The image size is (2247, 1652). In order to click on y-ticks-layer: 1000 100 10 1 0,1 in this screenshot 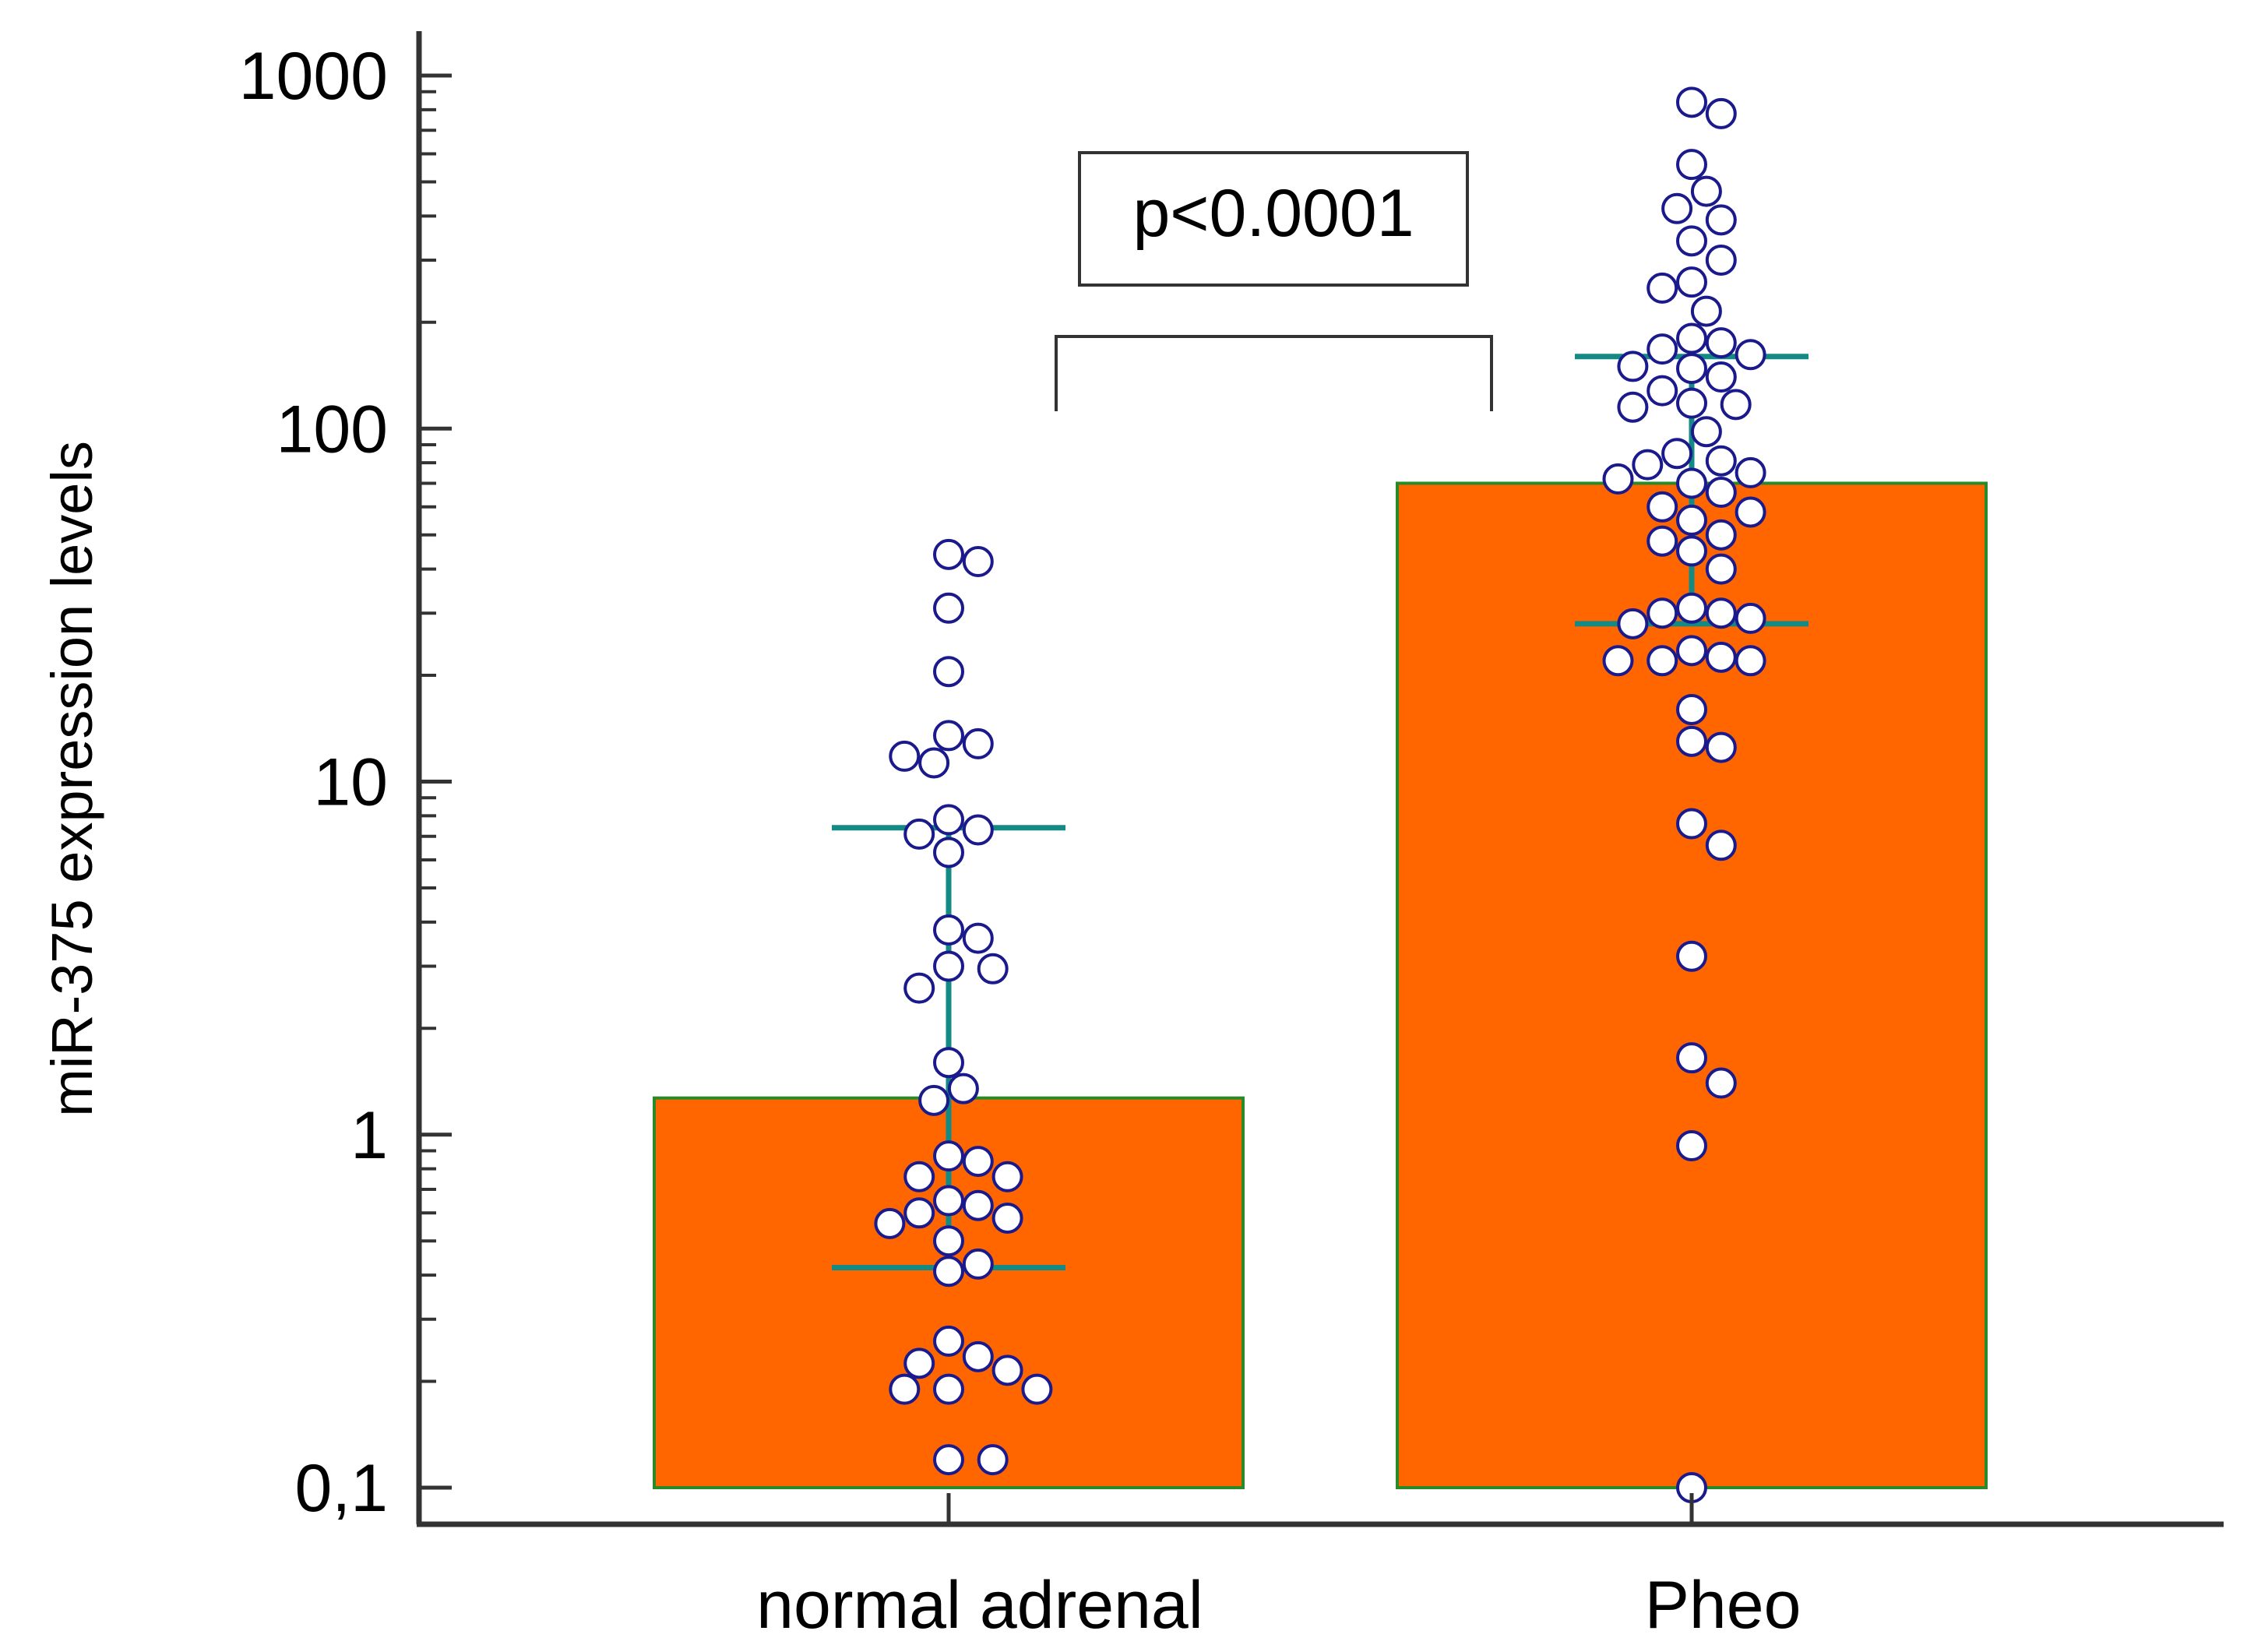, I will do `click(345, 782)`.